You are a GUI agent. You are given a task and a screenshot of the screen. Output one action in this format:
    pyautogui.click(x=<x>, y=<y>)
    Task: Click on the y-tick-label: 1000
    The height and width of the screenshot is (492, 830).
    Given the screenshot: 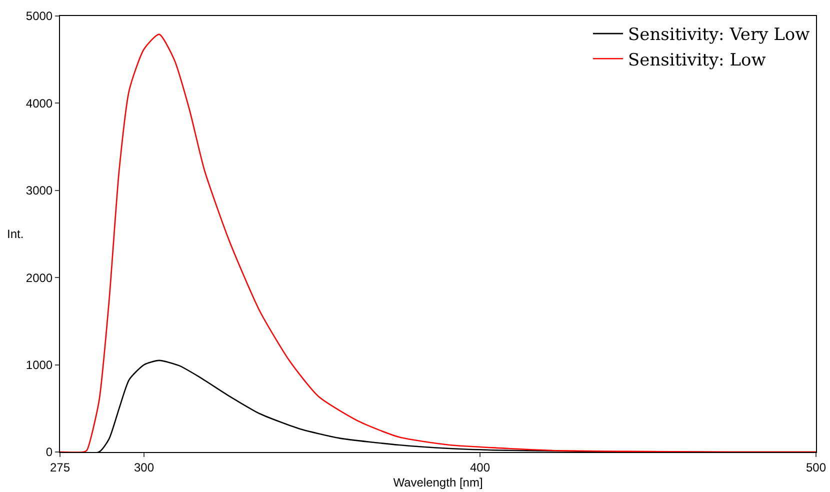 What is the action you would take?
    pyautogui.click(x=39, y=365)
    